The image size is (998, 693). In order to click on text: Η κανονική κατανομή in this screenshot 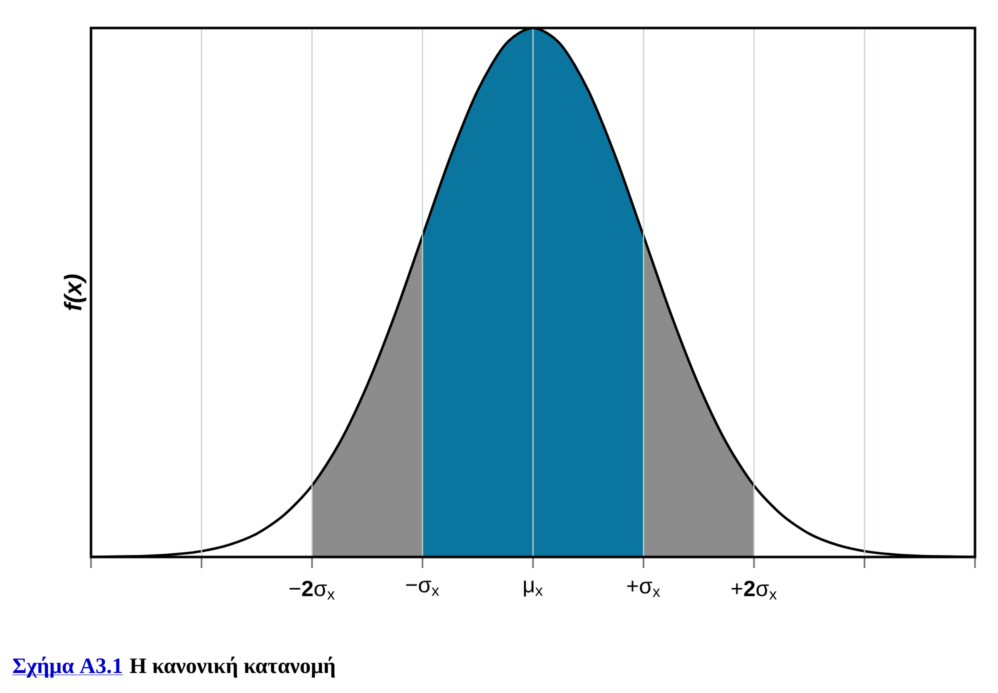, I will do `click(232, 667)`.